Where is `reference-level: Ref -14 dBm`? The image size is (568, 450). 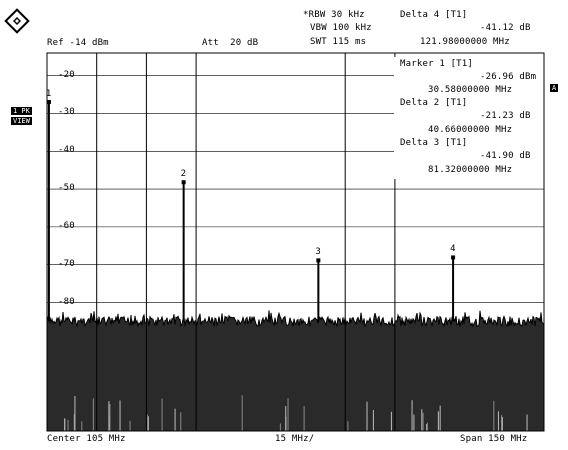 reference-level: Ref -14 dBm is located at coordinates (78, 43).